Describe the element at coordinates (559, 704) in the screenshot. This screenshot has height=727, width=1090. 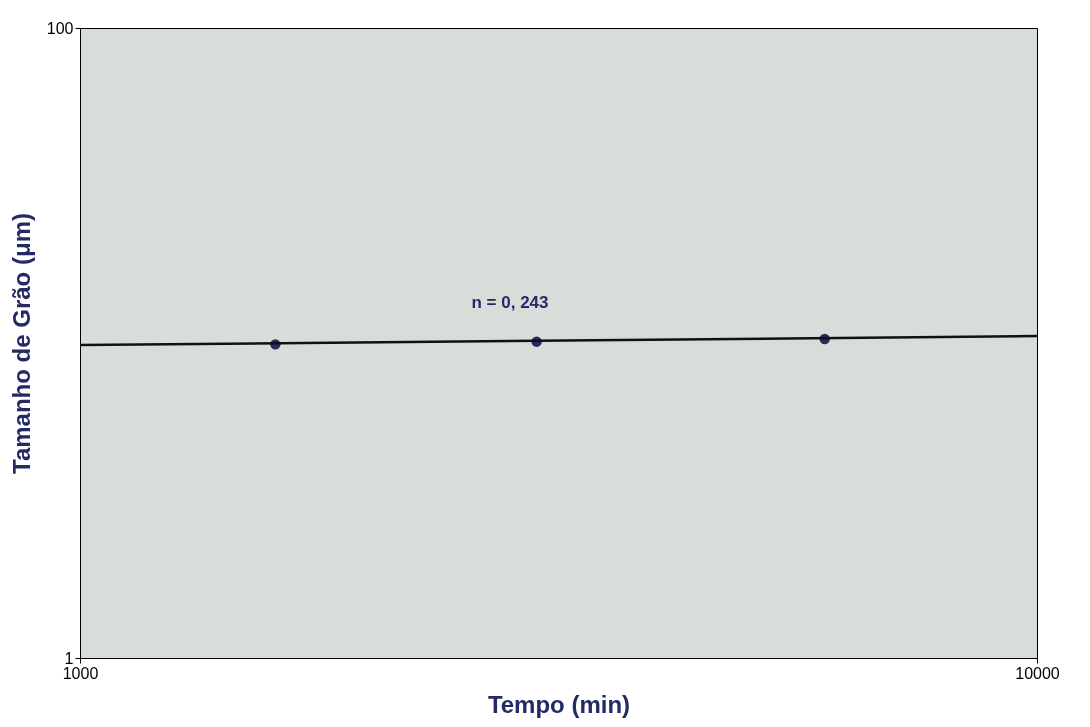
I see `x-axis-title: Tempo (min)` at that location.